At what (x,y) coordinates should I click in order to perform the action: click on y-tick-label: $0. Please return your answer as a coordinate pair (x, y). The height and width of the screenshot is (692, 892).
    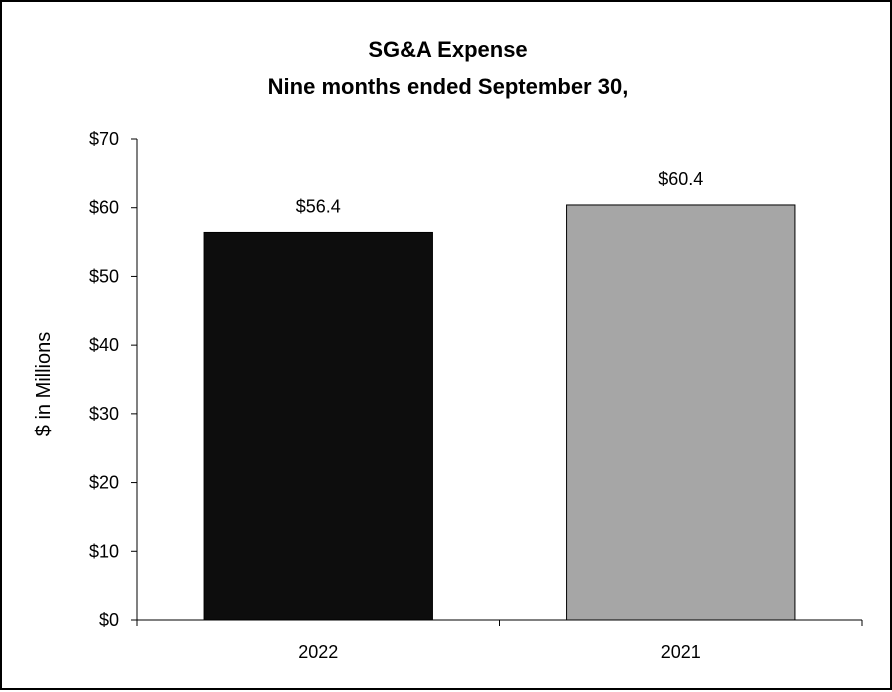
    Looking at the image, I should click on (109, 620).